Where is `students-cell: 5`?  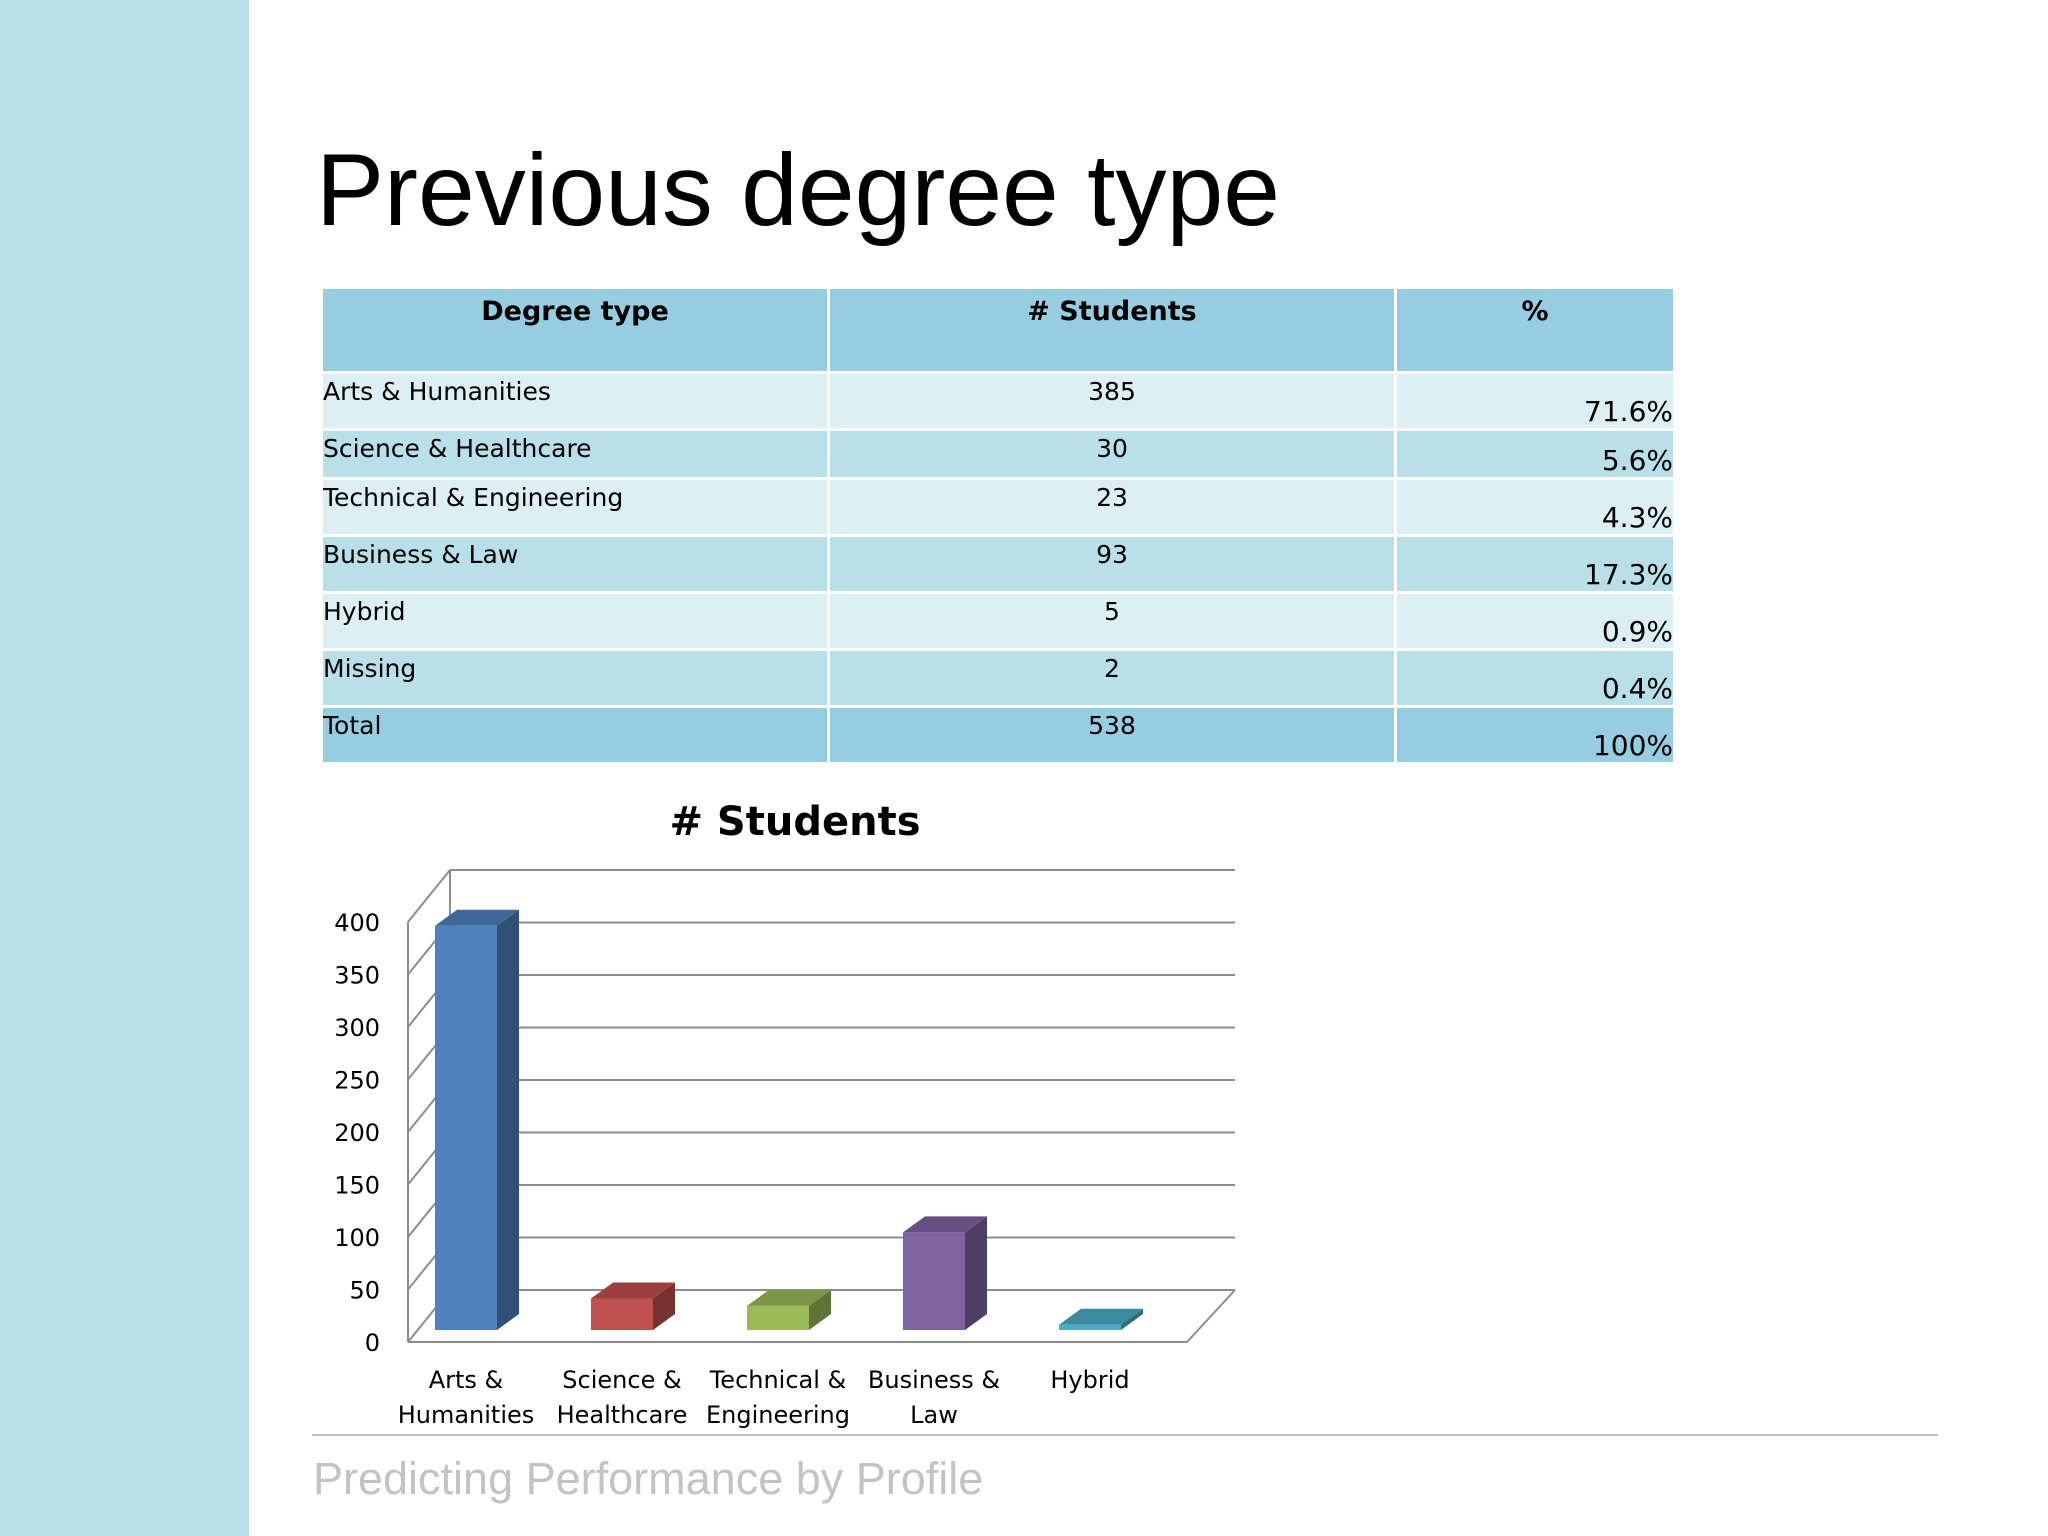 students-cell: 5 is located at coordinates (1112, 621).